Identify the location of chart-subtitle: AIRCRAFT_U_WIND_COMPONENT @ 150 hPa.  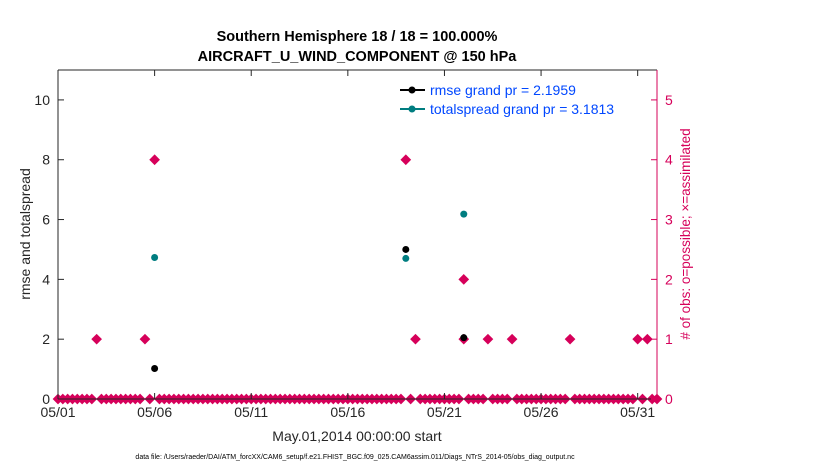
(358, 57).